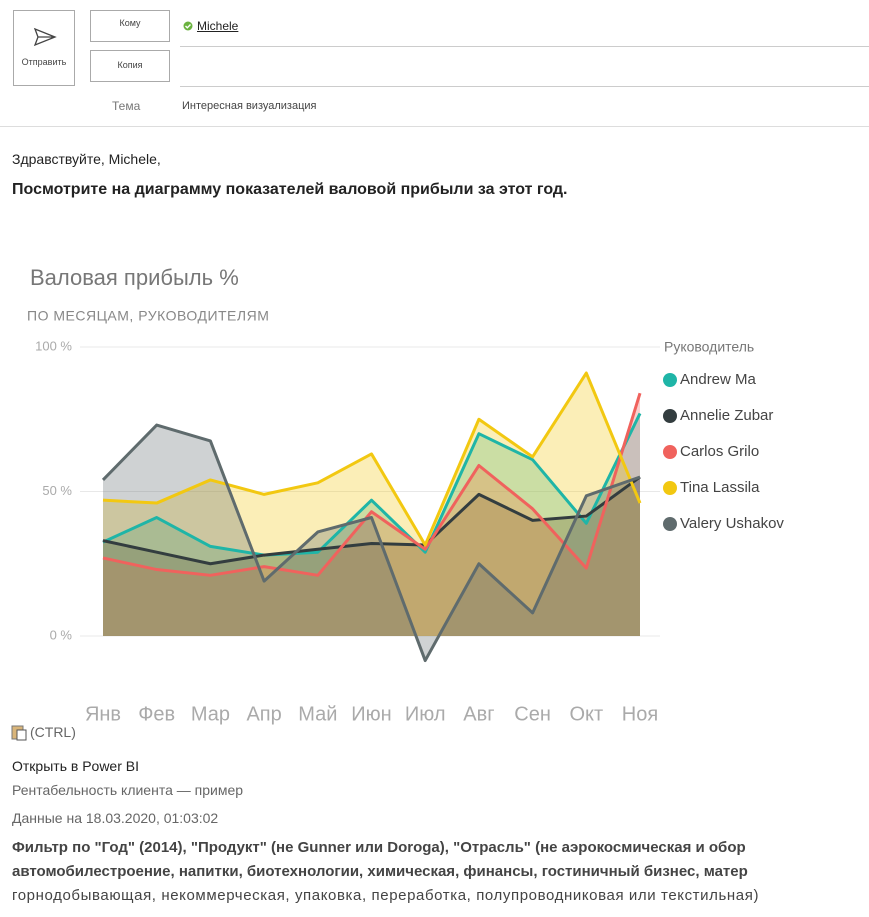  What do you see at coordinates (148, 316) in the screenshot?
I see `chart-subtitle: ПО МЕСЯЦАМ, РУКОВОДИТЕЛЯМ` at bounding box center [148, 316].